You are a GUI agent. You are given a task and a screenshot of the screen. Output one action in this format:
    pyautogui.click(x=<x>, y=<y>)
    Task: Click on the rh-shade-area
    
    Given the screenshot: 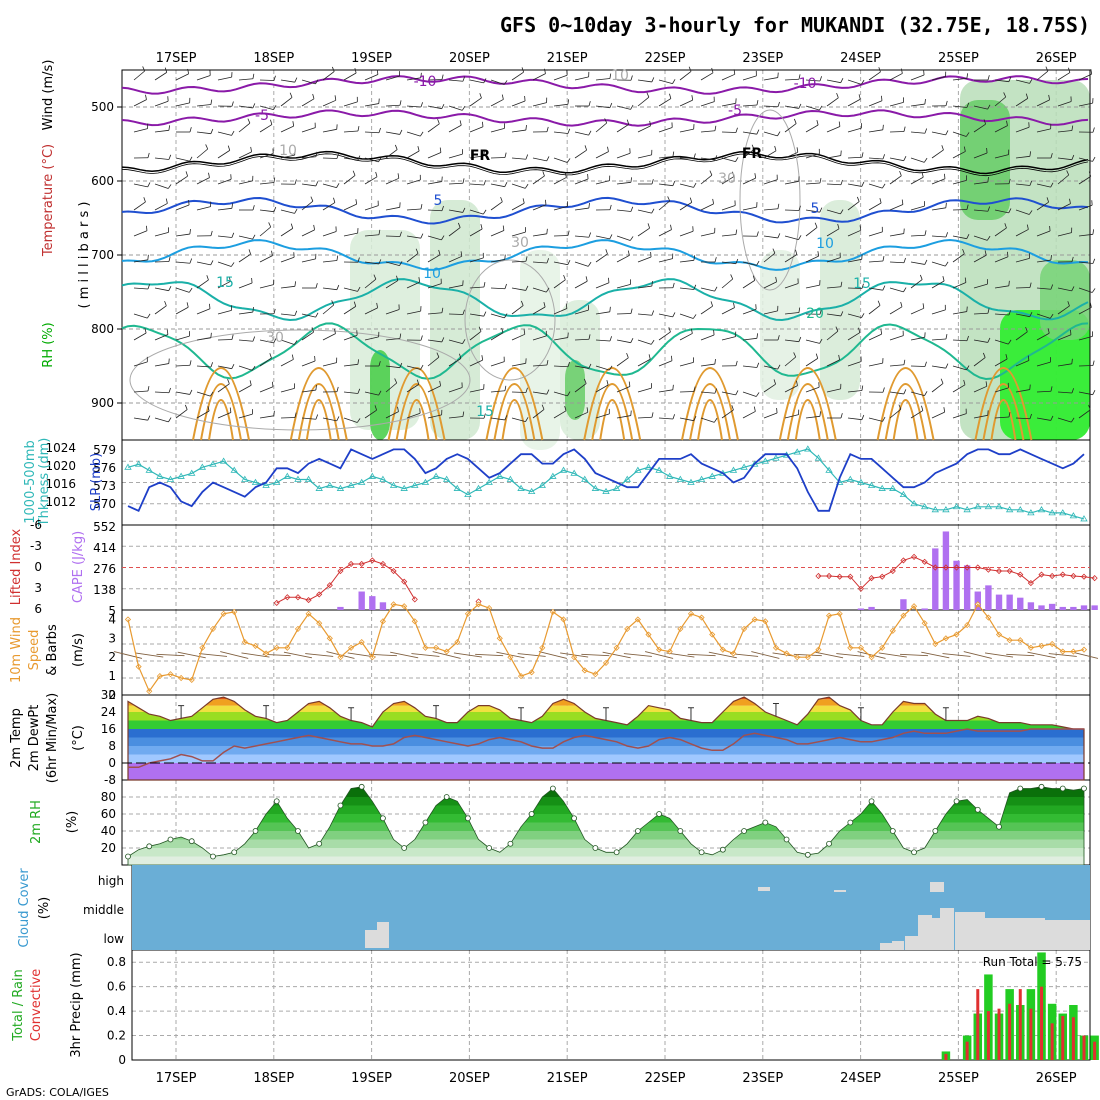 What is the action you would take?
    pyautogui.click(x=380, y=395)
    